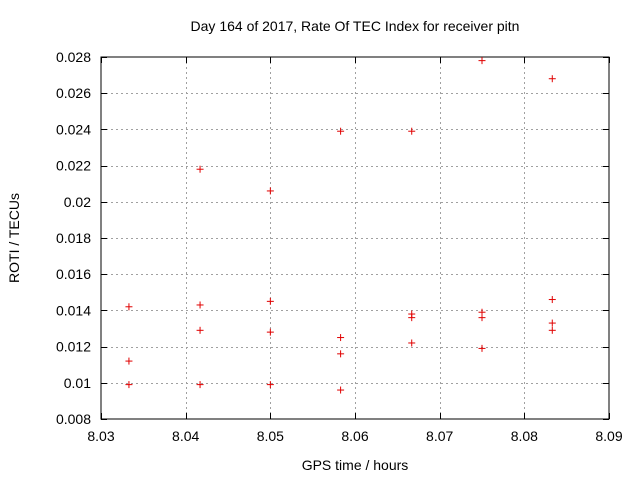  I want to click on x-tick-label: 8.06, so click(354, 436).